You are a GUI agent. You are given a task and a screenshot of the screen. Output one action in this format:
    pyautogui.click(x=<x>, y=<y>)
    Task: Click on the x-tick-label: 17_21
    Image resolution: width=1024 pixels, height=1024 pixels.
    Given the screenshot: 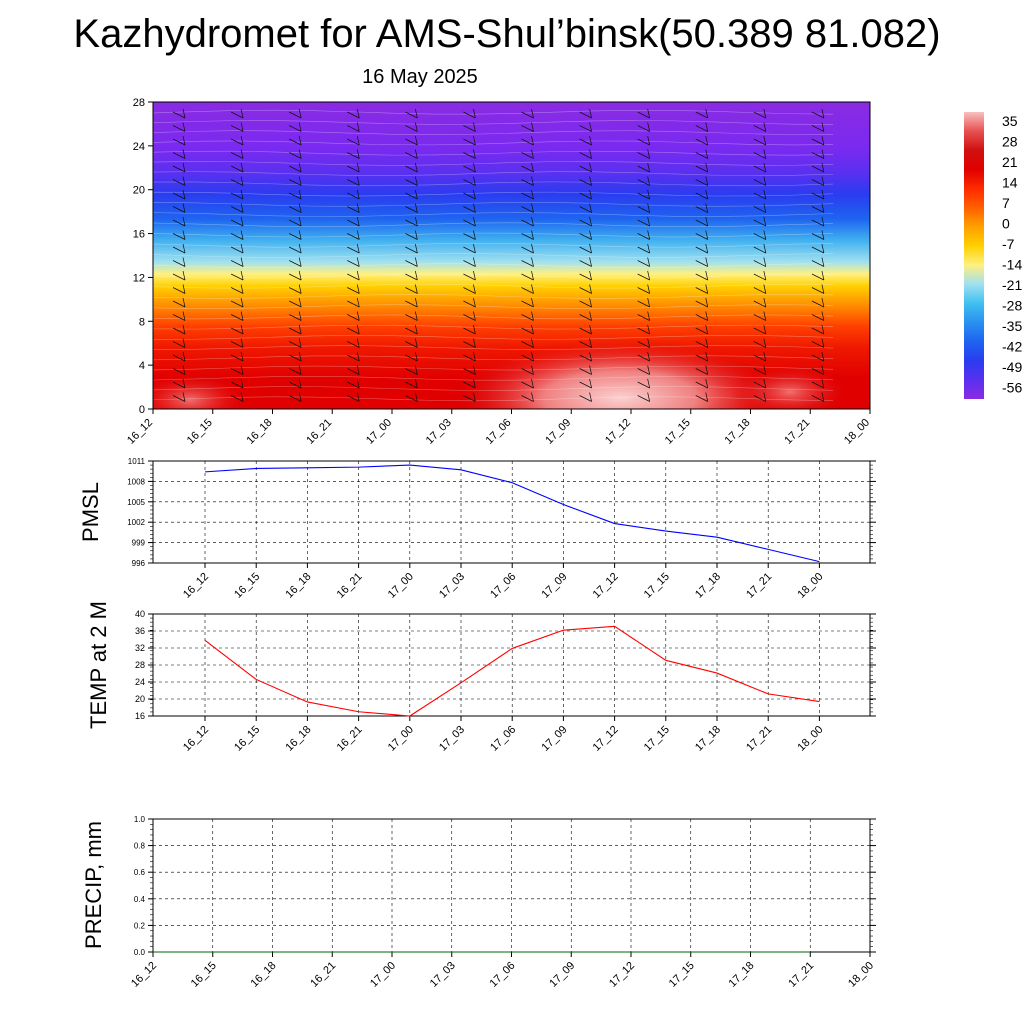 What is the action you would take?
    pyautogui.click(x=797, y=432)
    